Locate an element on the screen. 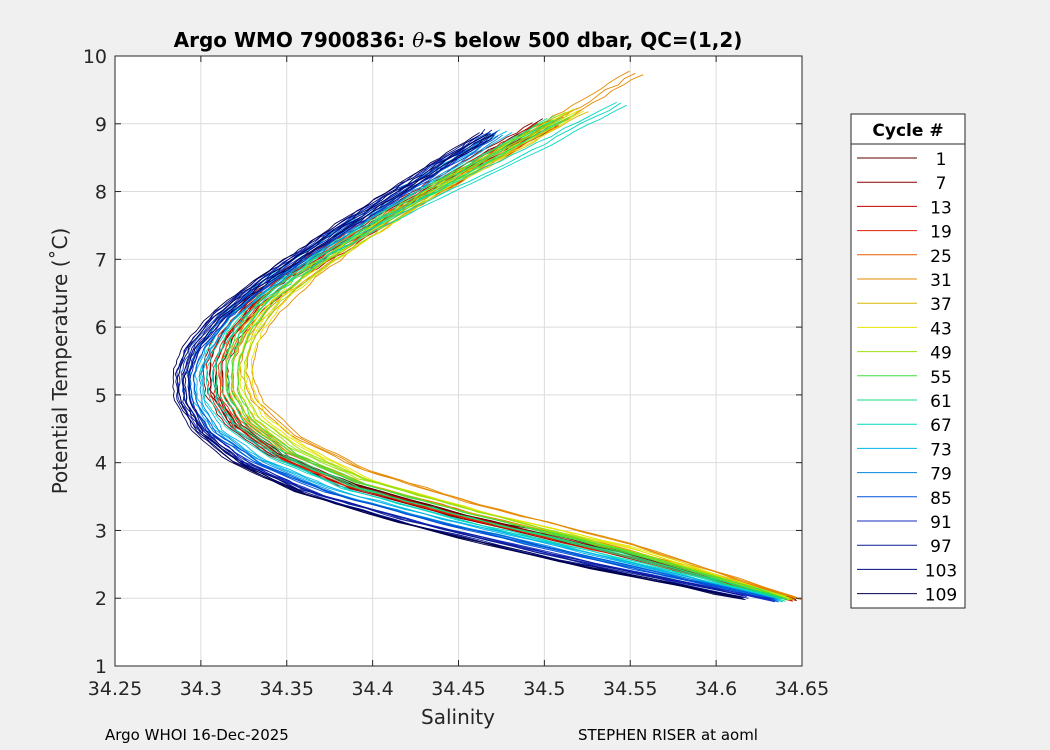 This screenshot has height=750, width=1050. legend-label-85: 85 is located at coordinates (941, 499).